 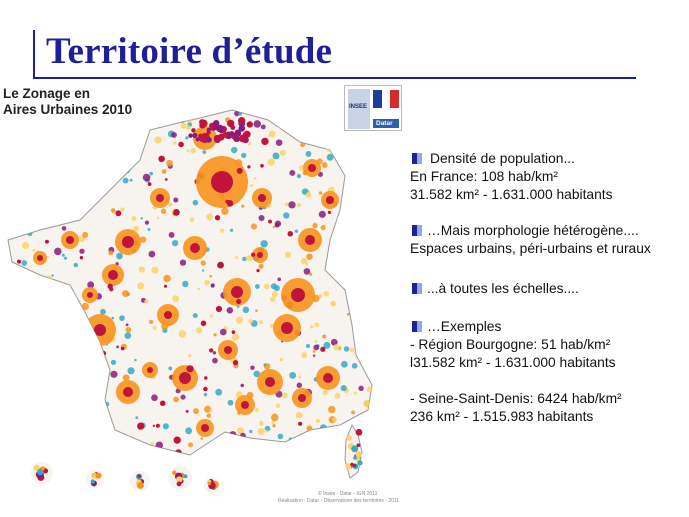 What do you see at coordinates (417, 158) in the screenshot?
I see `bullet-square-icon` at bounding box center [417, 158].